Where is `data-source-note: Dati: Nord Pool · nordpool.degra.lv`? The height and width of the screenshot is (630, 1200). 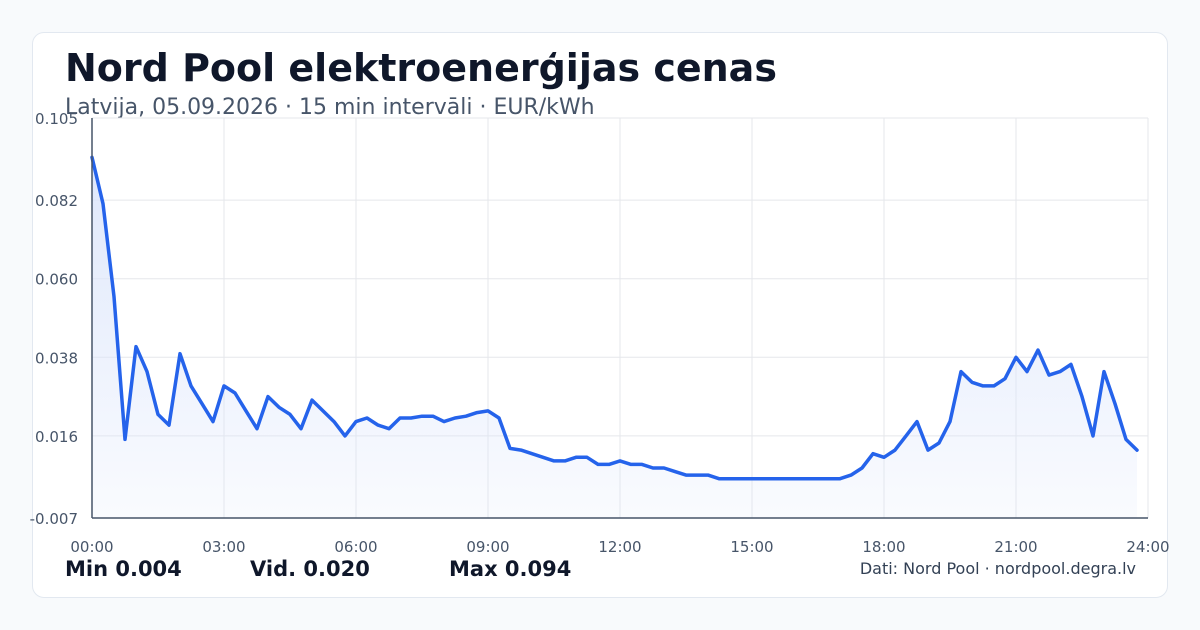
data-source-note: Dati: Nord Pool · nordpool.degra.lv is located at coordinates (997, 568).